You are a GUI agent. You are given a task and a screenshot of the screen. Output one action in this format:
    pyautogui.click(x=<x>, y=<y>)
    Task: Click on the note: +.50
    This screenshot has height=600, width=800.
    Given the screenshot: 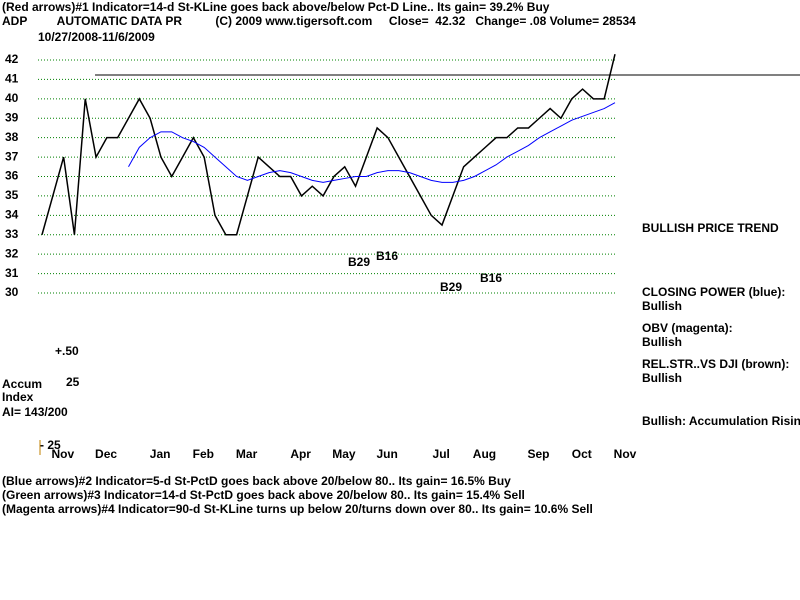 What is the action you would take?
    pyautogui.click(x=67, y=351)
    